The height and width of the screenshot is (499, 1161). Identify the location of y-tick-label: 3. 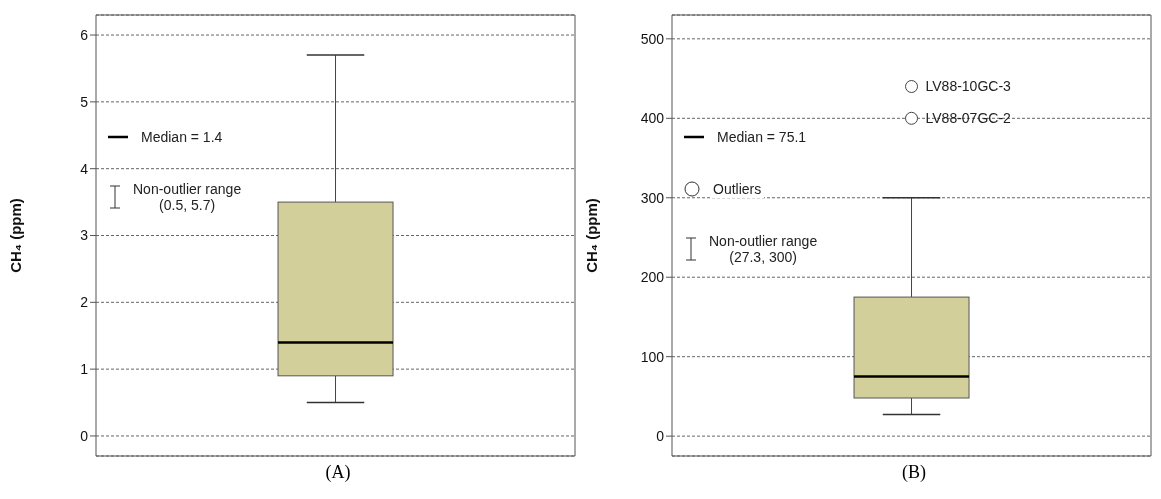
(84, 235).